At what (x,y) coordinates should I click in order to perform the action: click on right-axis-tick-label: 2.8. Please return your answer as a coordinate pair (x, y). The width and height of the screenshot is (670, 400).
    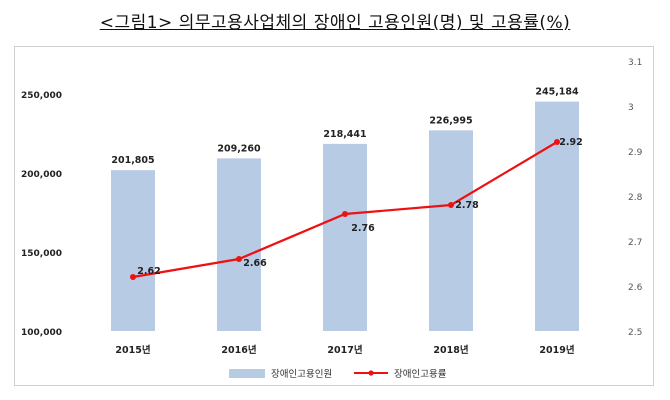
    Looking at the image, I should click on (635, 198).